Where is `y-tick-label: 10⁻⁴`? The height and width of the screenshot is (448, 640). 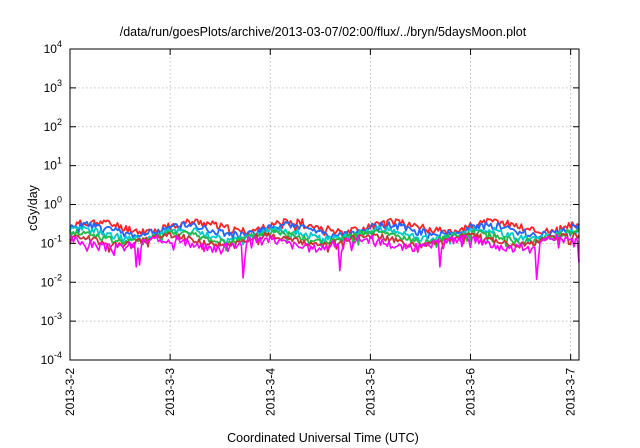 y-tick-label: 10⁻⁴ is located at coordinates (51, 358).